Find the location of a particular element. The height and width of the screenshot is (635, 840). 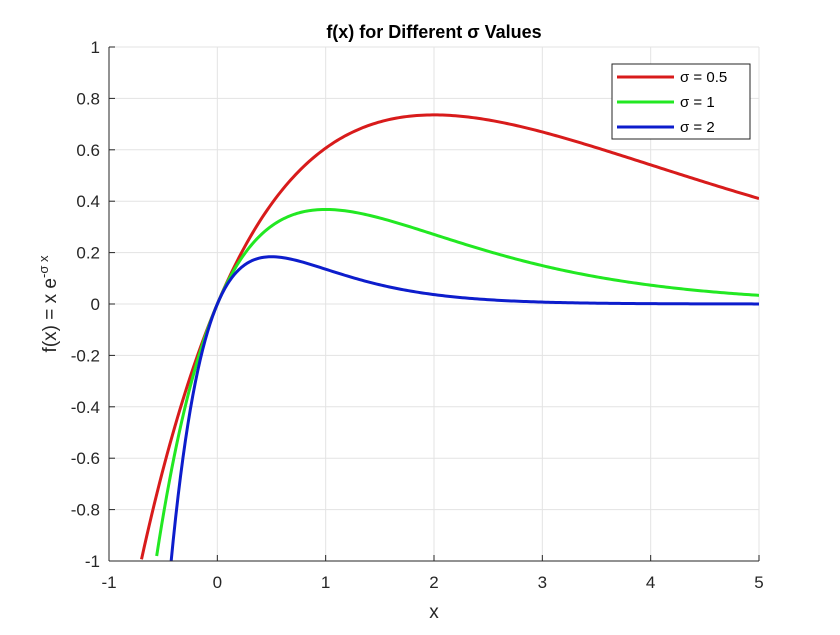

x-tick-label: 0 is located at coordinates (217, 582).